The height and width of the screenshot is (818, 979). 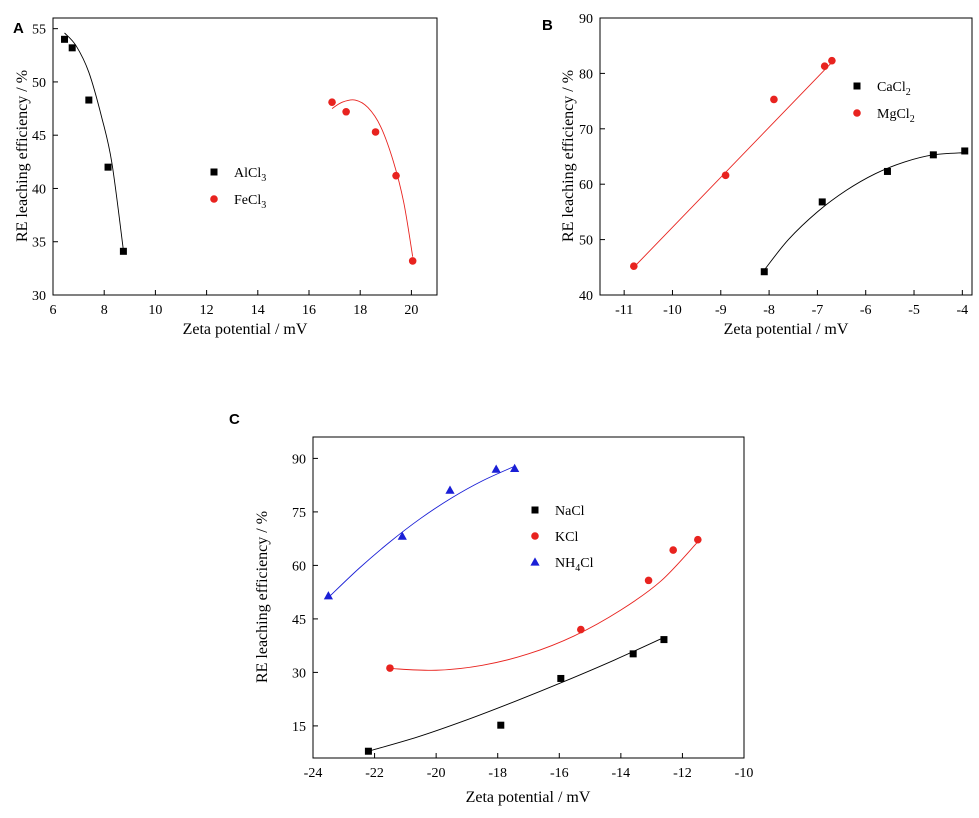 I want to click on panel-b-y-axis-label: RE leaching efficiency / %, so click(x=568, y=156).